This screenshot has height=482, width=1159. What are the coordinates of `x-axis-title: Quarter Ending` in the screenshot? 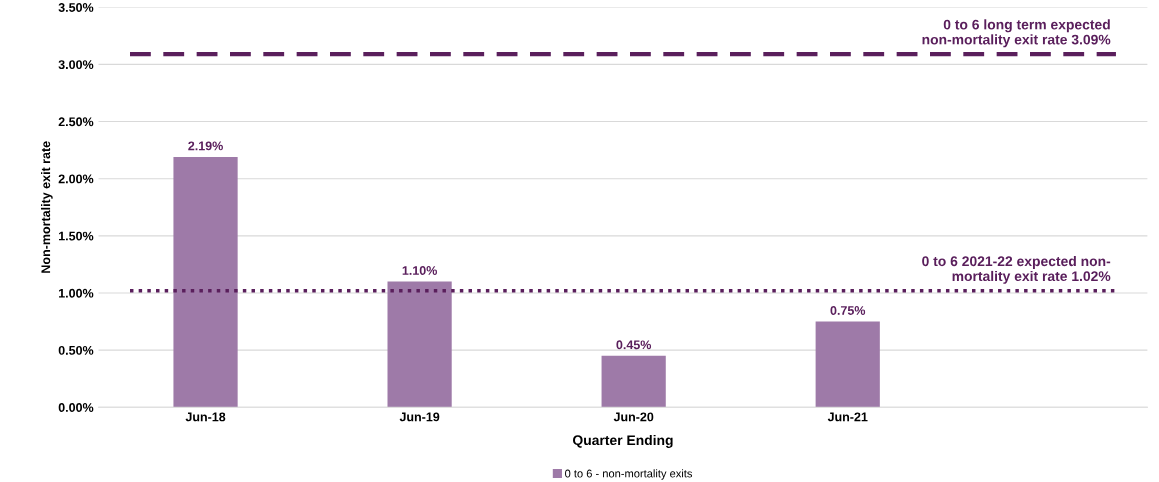 It's located at (622, 441).